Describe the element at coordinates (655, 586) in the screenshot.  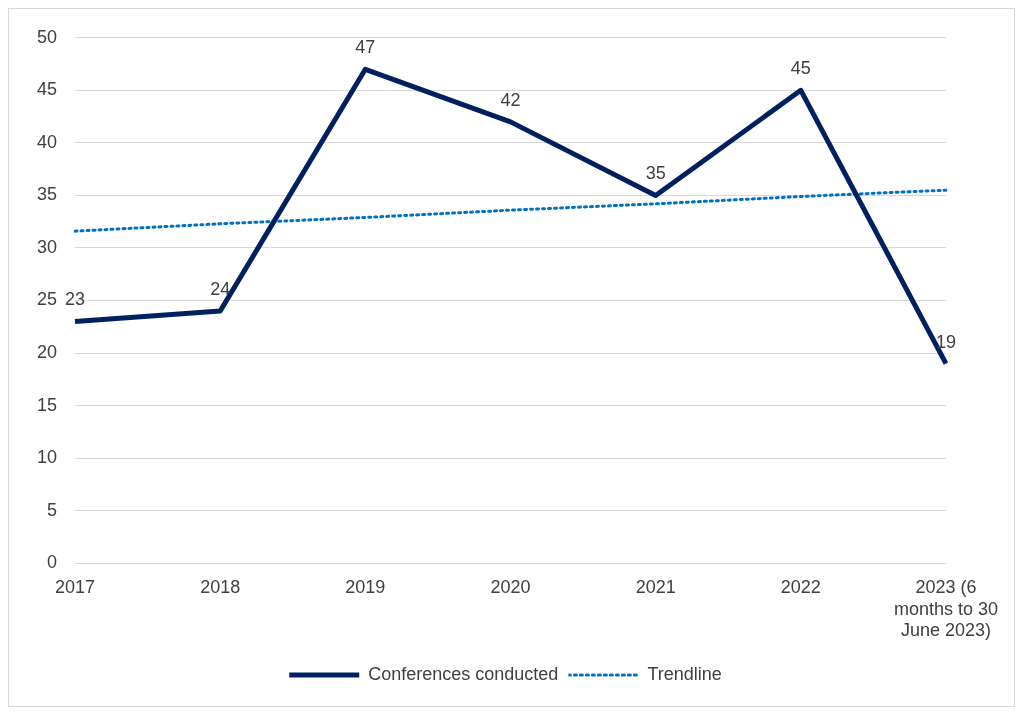
I see `x-tick-label: 2021` at that location.